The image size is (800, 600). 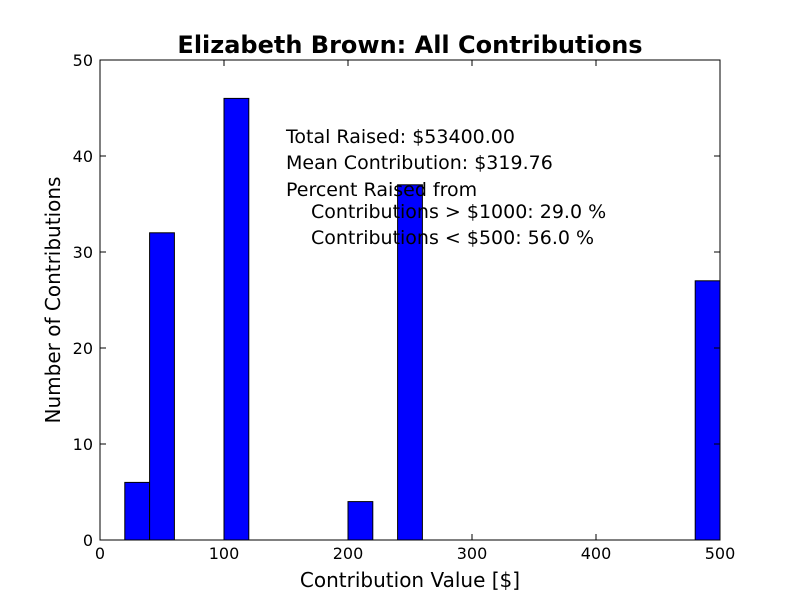 I want to click on chart-title: Elizabeth Brown: All Contributions, so click(x=409, y=45).